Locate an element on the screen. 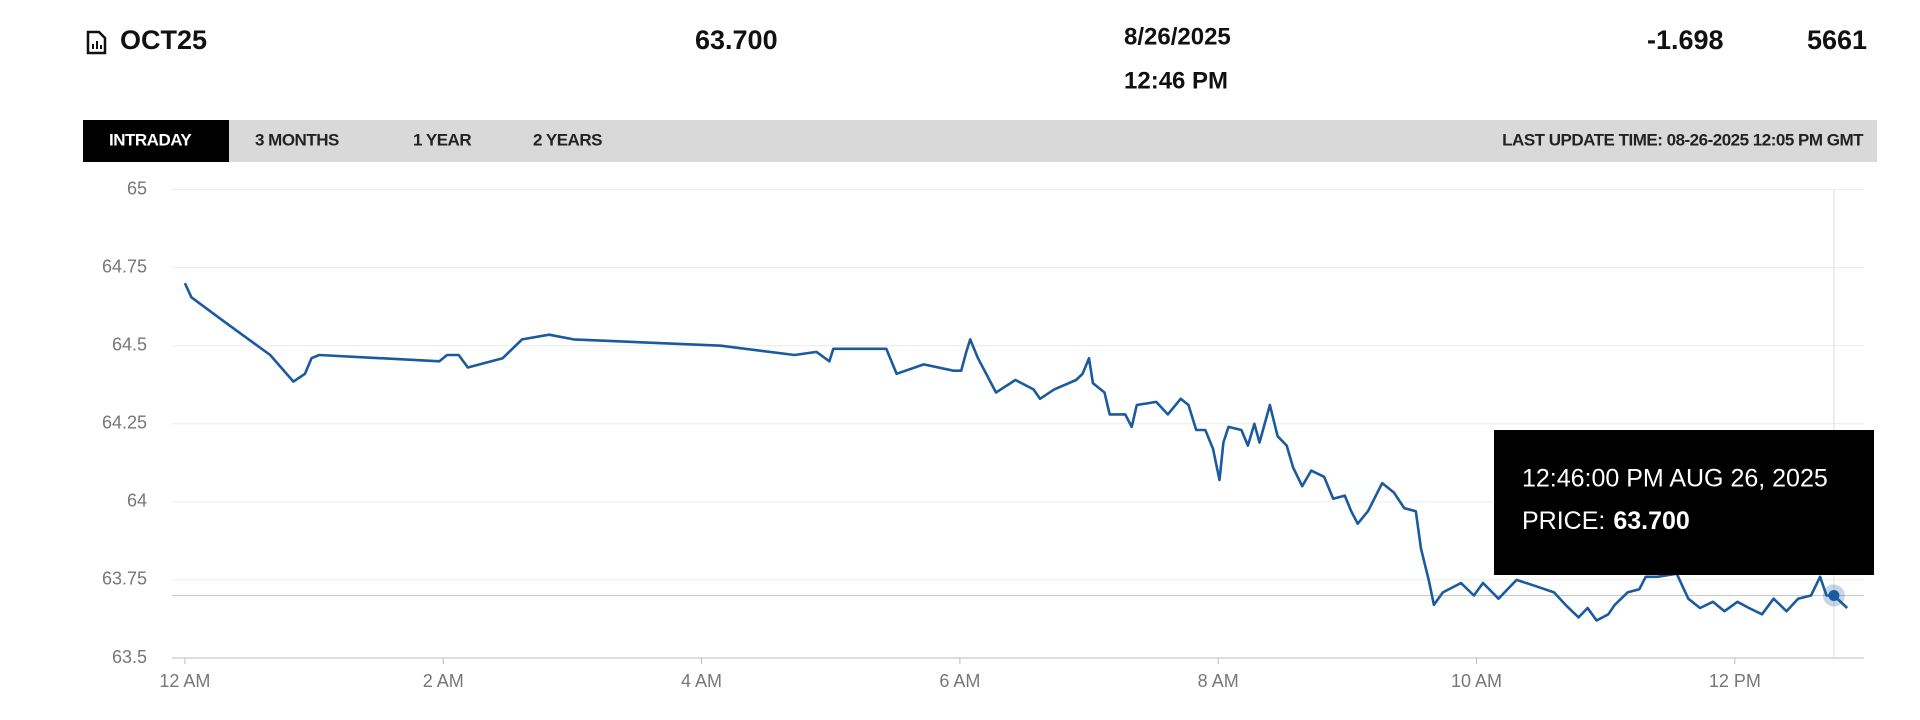 The image size is (1920, 720). y-tick-label: 63.75 is located at coordinates (124, 579).